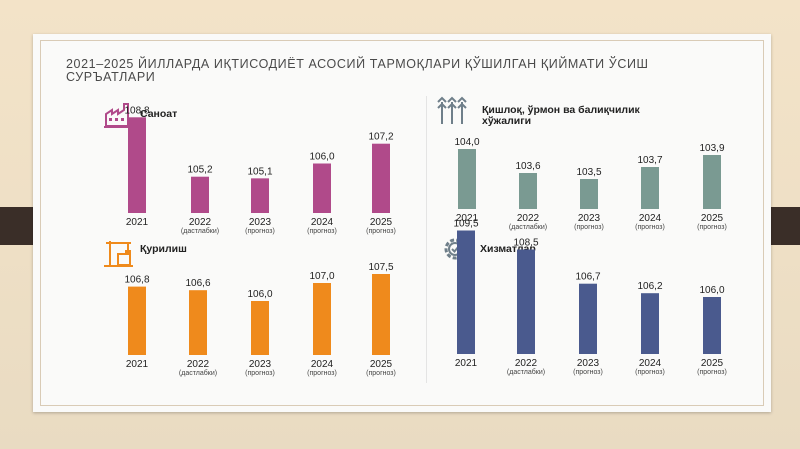 This screenshot has height=449, width=800. I want to click on bar-value-label: 105,2, so click(199, 170).